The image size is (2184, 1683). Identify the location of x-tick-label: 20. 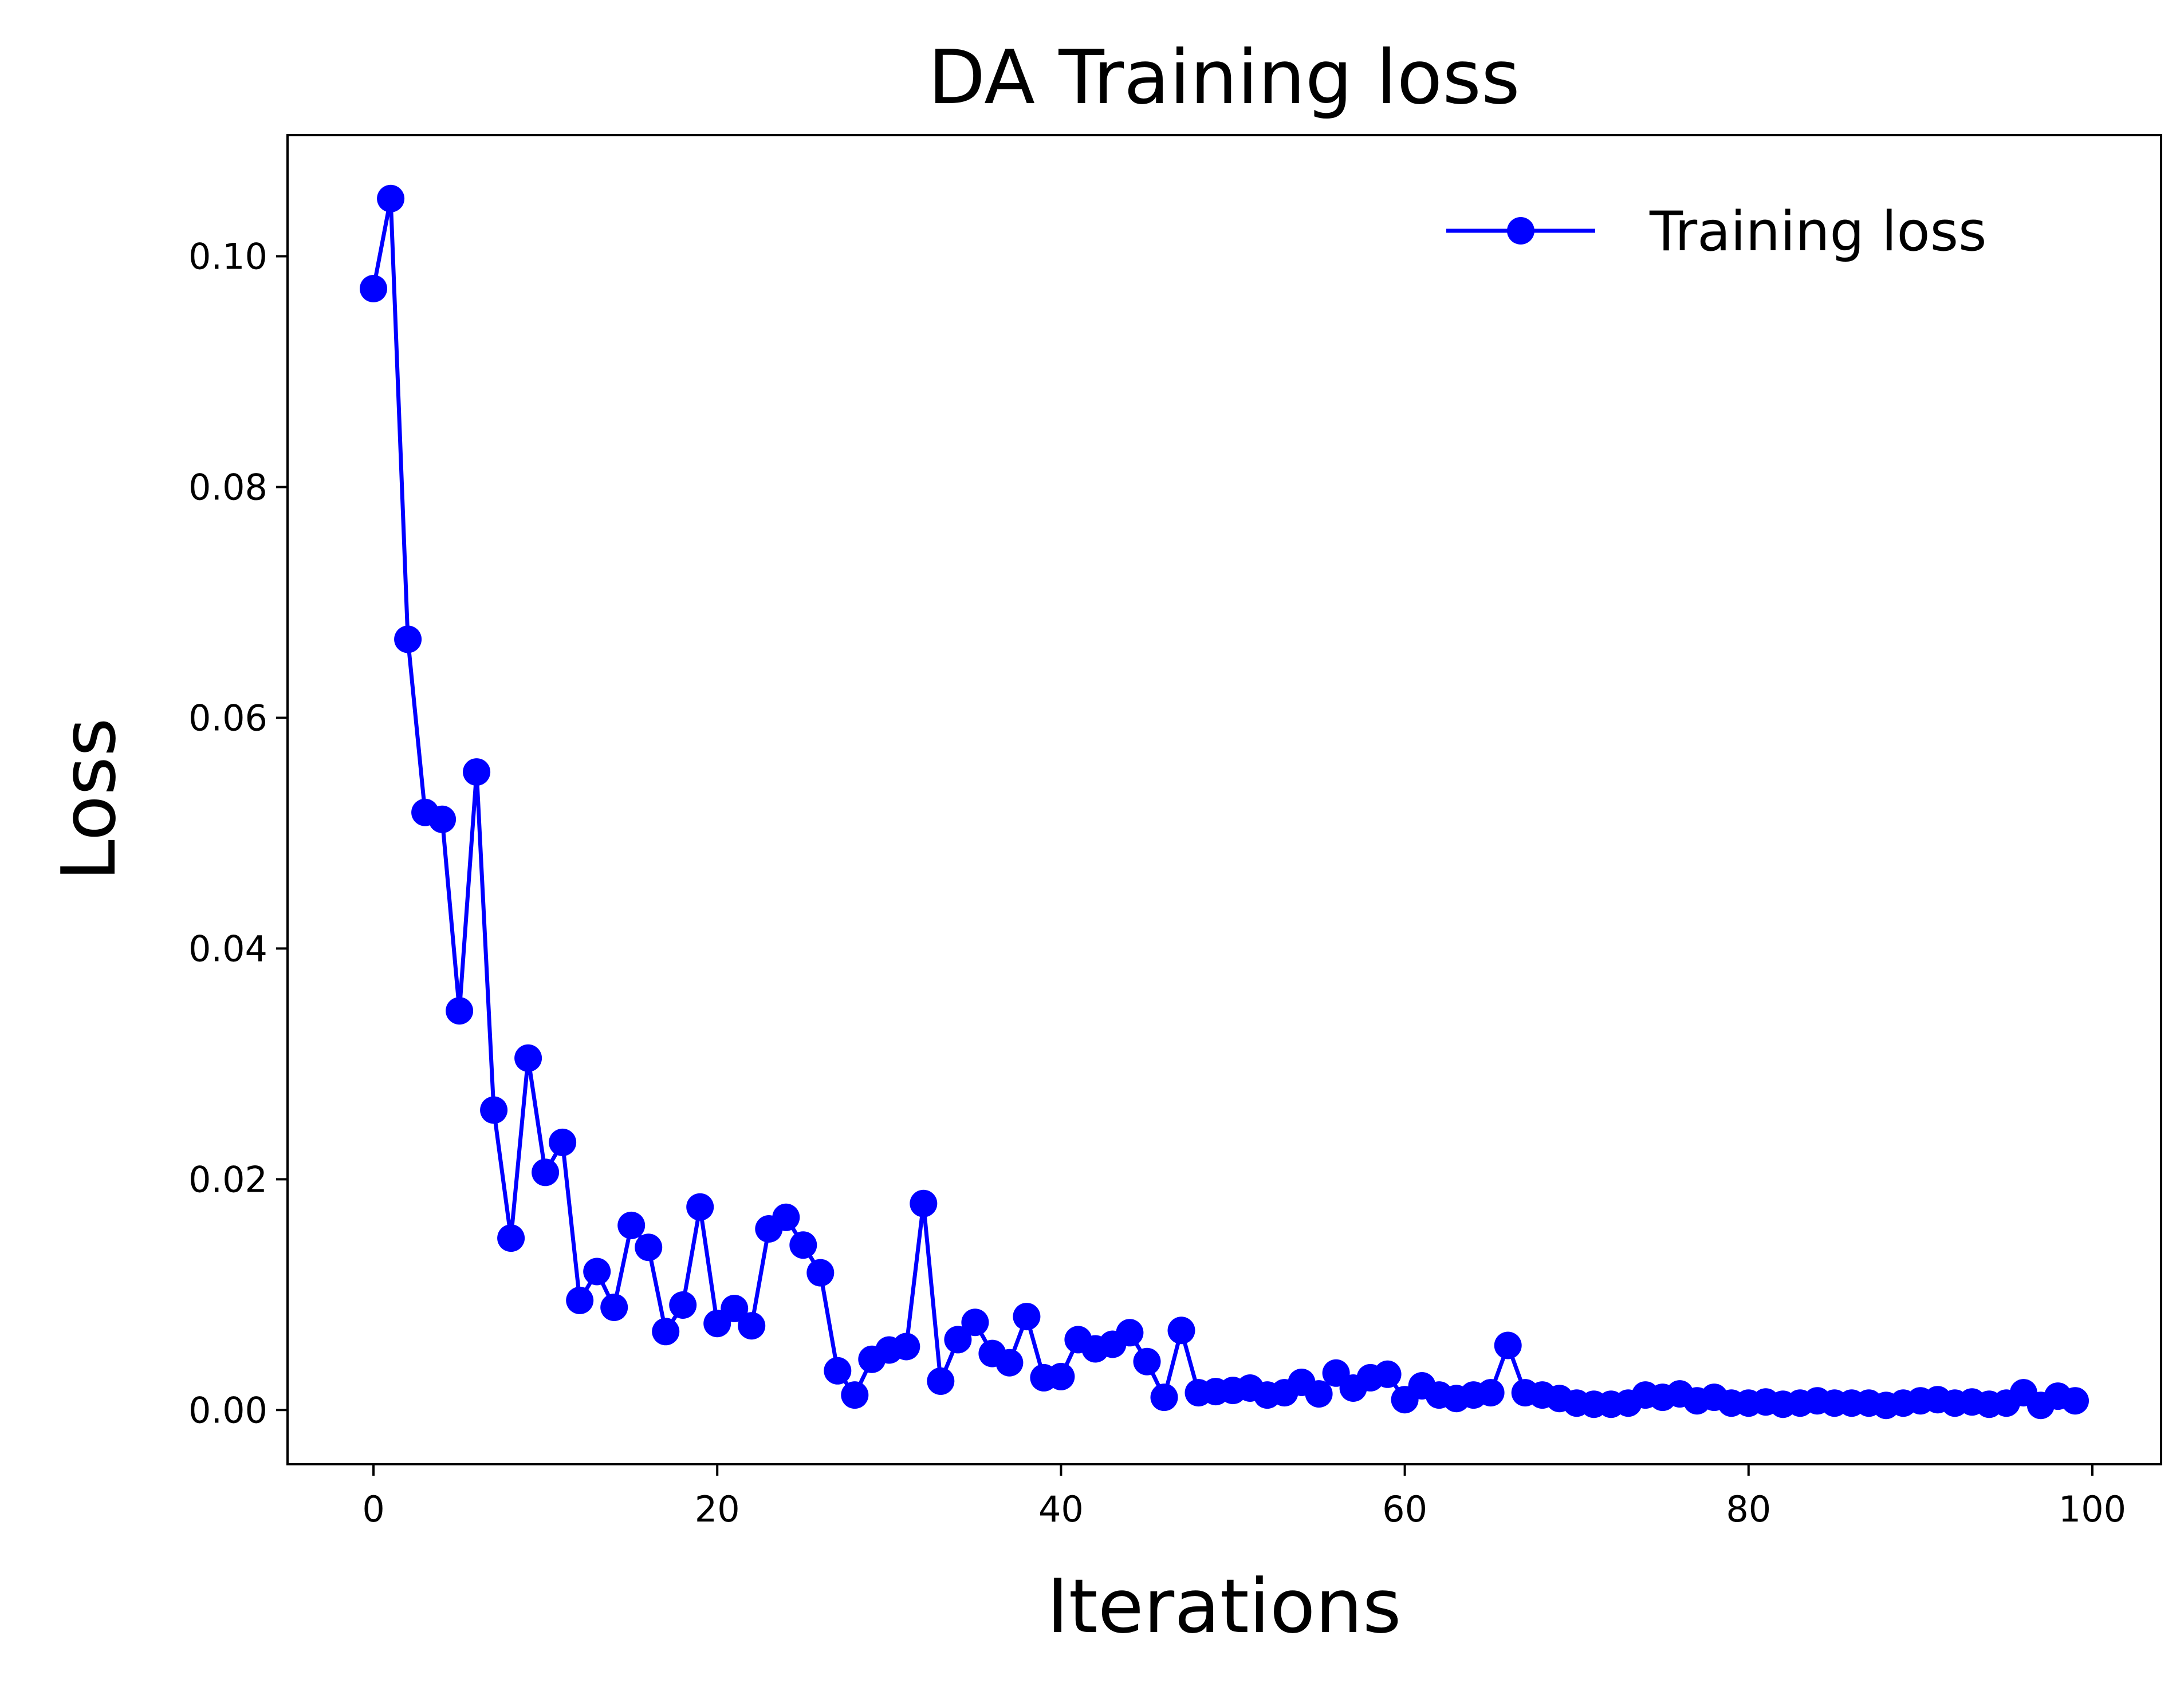
(717, 1509).